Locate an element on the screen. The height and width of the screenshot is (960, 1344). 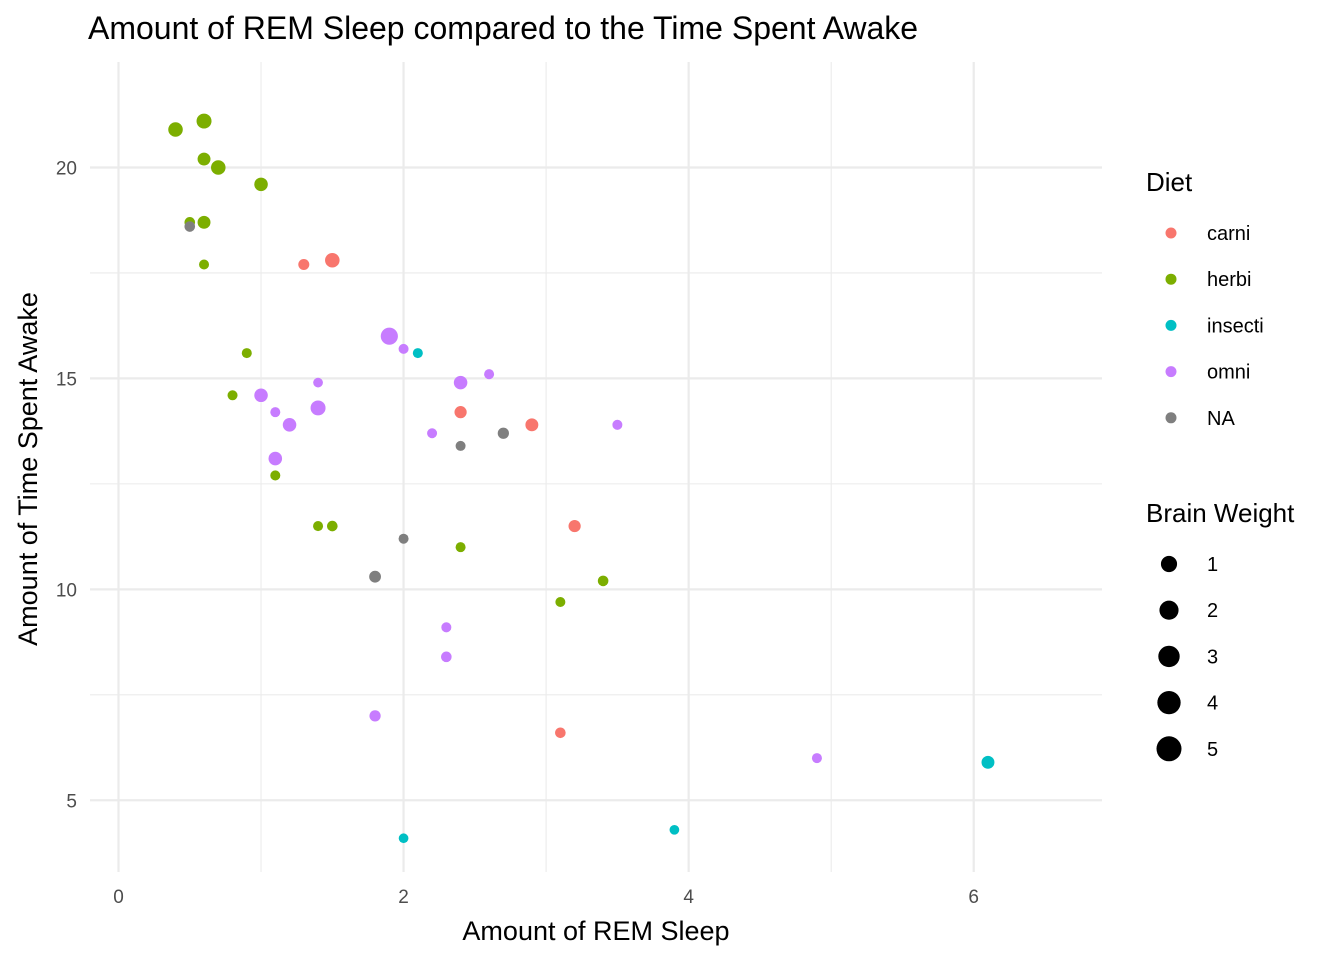
size-legend-label: 3 is located at coordinates (1212, 657).